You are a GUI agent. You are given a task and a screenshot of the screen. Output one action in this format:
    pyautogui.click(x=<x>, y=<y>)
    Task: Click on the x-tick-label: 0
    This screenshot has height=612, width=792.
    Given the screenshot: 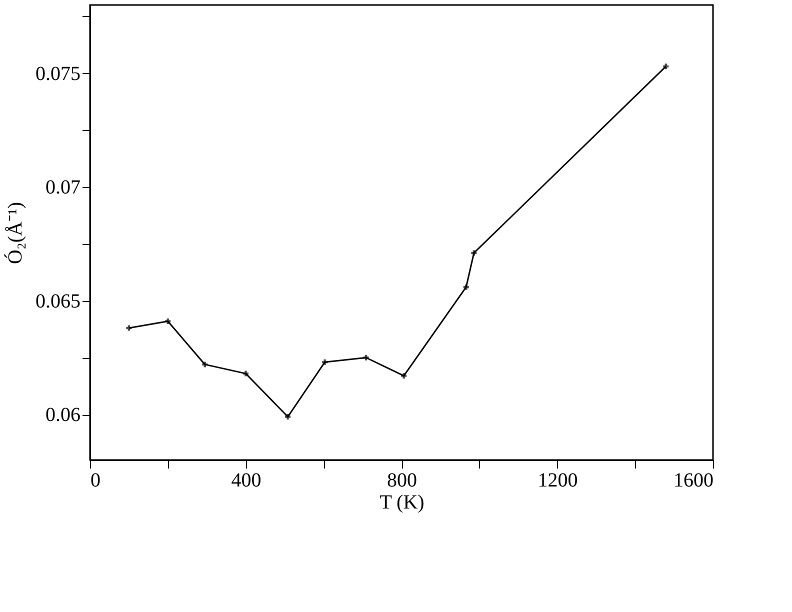 What is the action you would take?
    pyautogui.click(x=95, y=481)
    